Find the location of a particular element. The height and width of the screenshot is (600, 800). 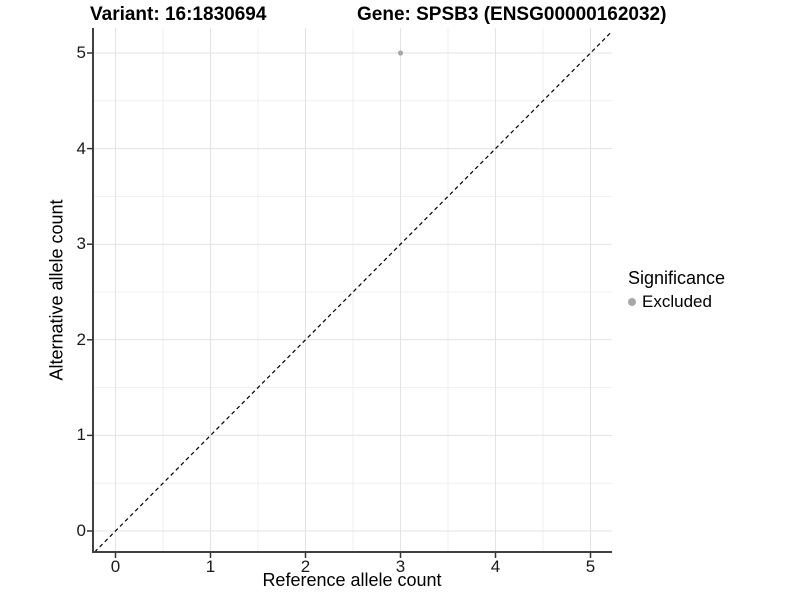

legend-title: Significance is located at coordinates (677, 278).